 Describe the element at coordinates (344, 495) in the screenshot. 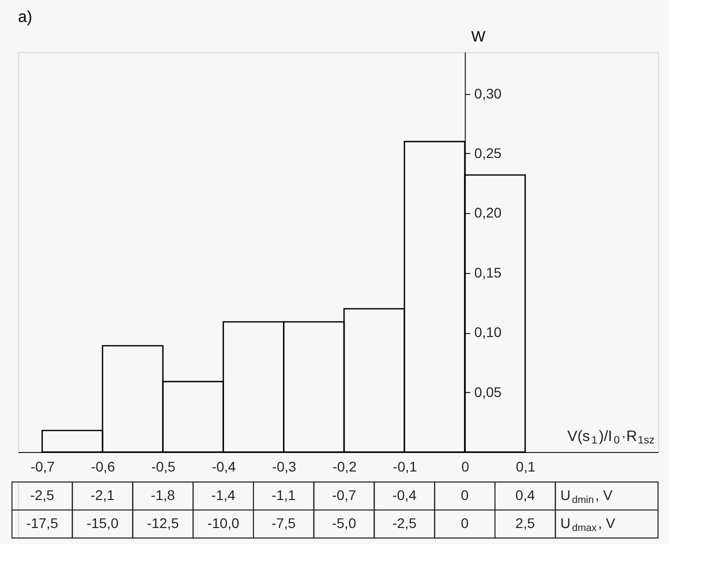

I see `text: -0,7` at that location.